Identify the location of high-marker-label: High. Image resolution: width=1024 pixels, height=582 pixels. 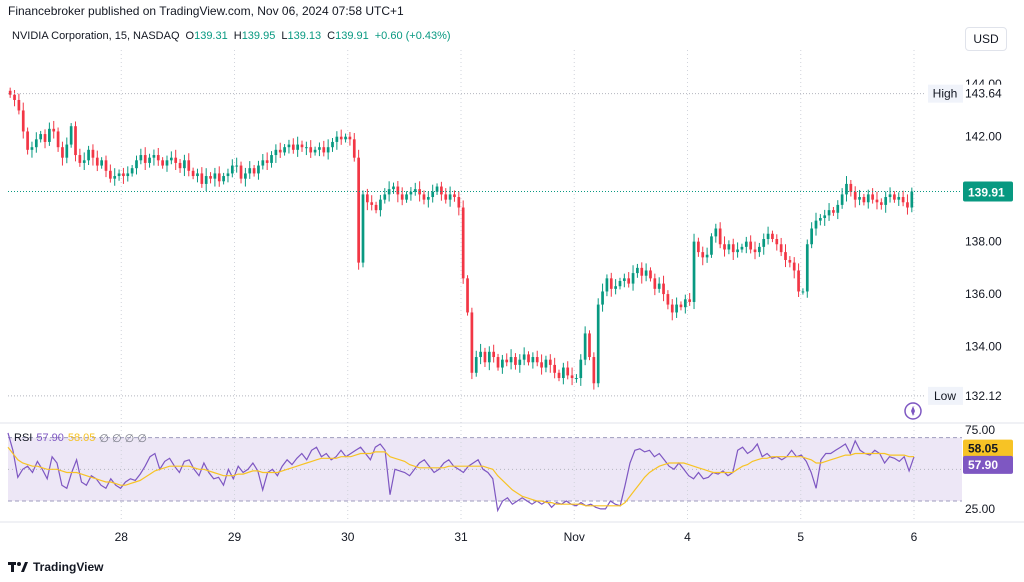
(945, 94).